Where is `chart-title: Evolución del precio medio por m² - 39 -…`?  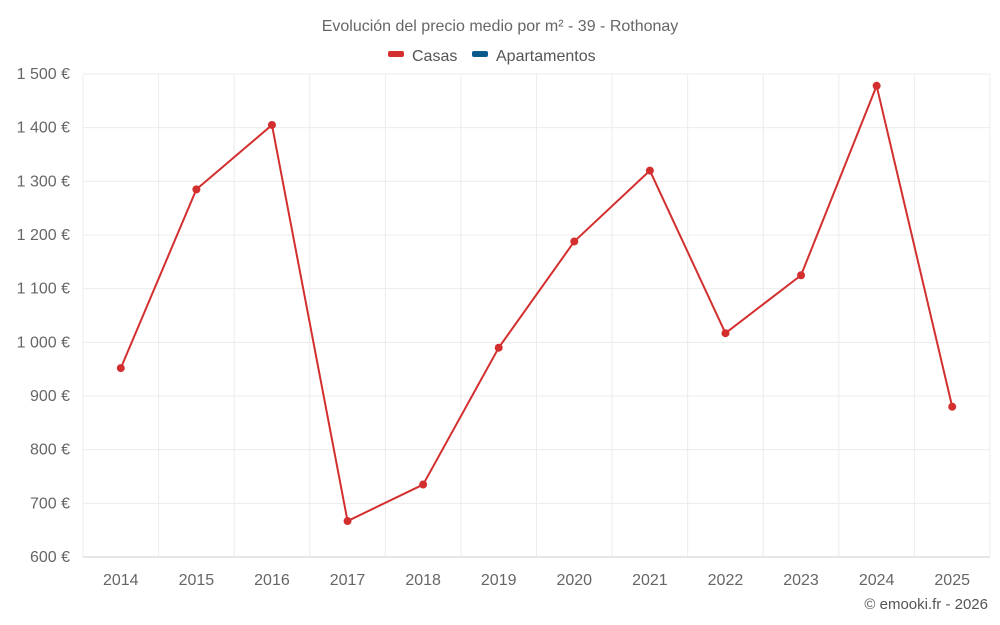 chart-title: Evolución del precio medio por m² - 39 -… is located at coordinates (500, 26).